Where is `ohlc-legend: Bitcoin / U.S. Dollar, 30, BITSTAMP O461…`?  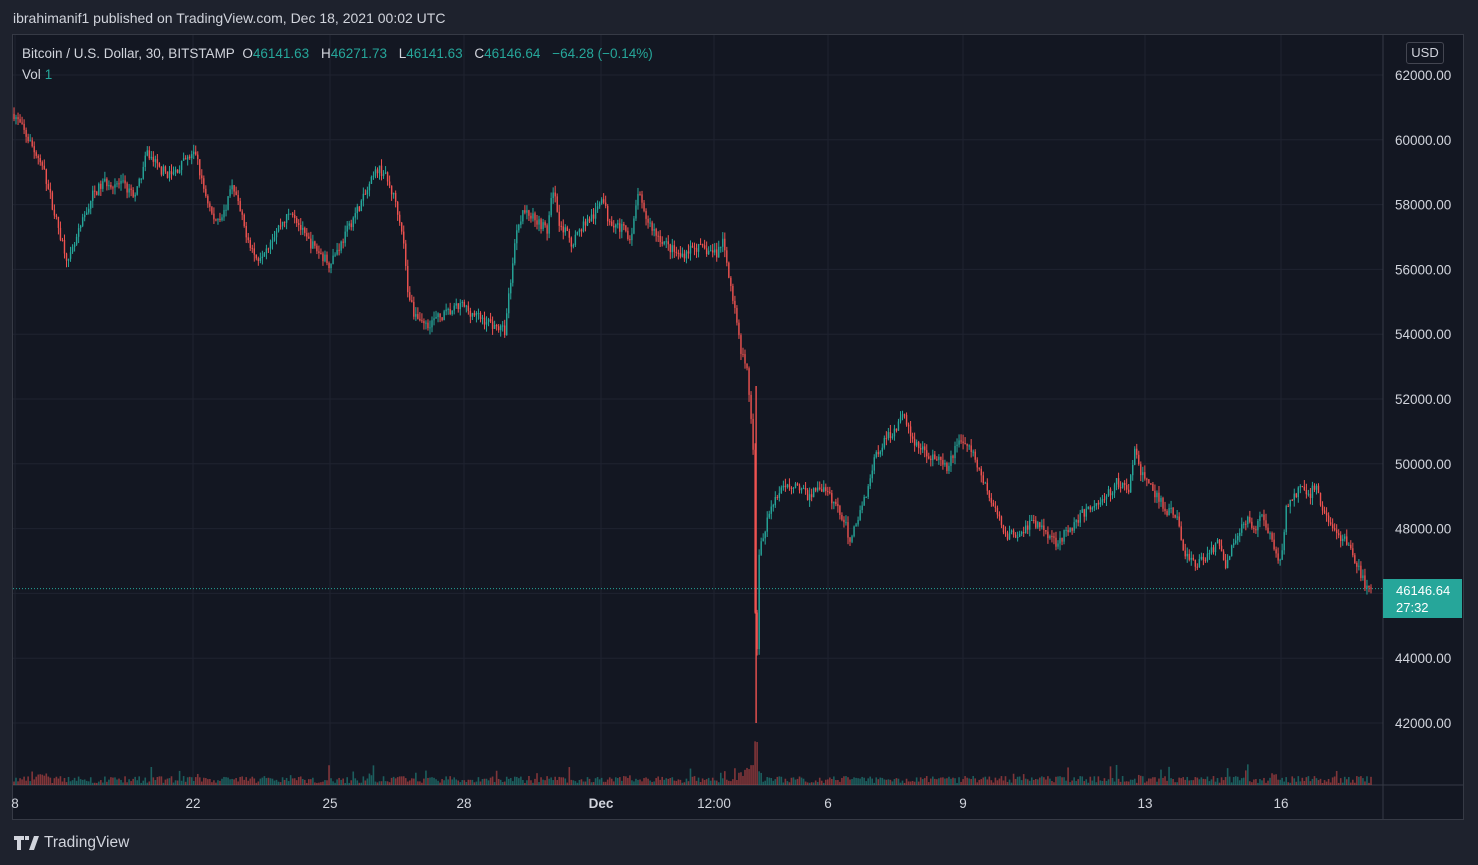
ohlc-legend: Bitcoin / U.S. Dollar, 30, BITSTAMP O461… is located at coordinates (341, 53).